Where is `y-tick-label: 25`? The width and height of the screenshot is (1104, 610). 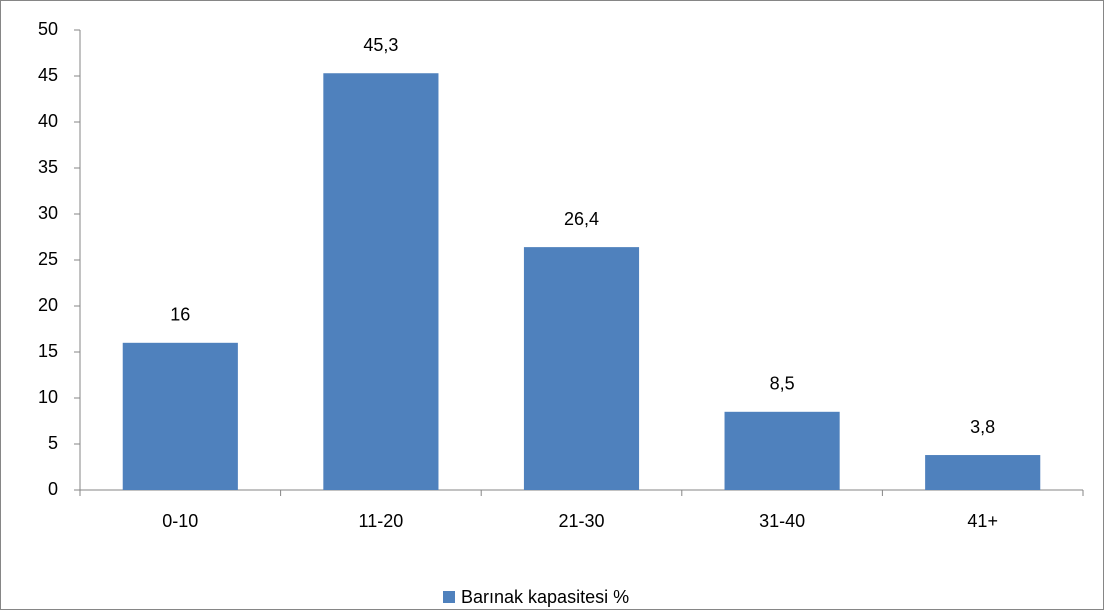 y-tick-label: 25 is located at coordinates (48, 259).